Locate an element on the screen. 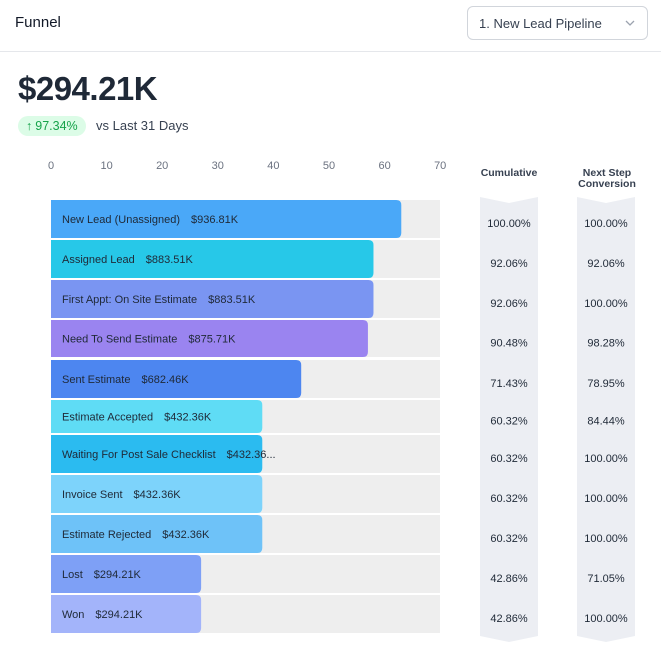  bar-category-label: Invoice Sent is located at coordinates (92, 495).